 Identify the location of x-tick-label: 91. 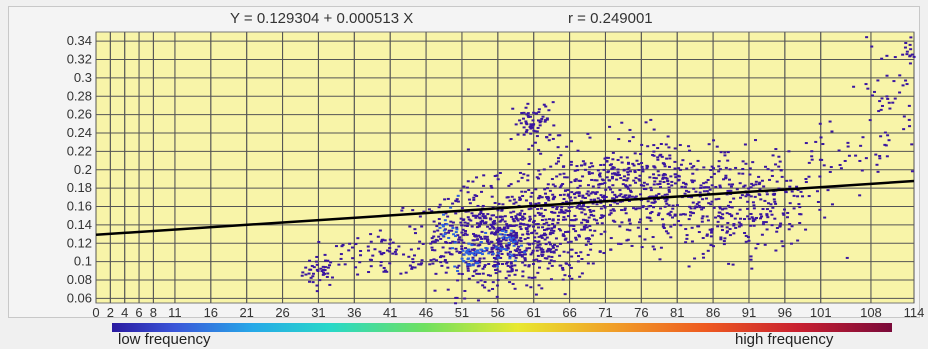
(749, 312).